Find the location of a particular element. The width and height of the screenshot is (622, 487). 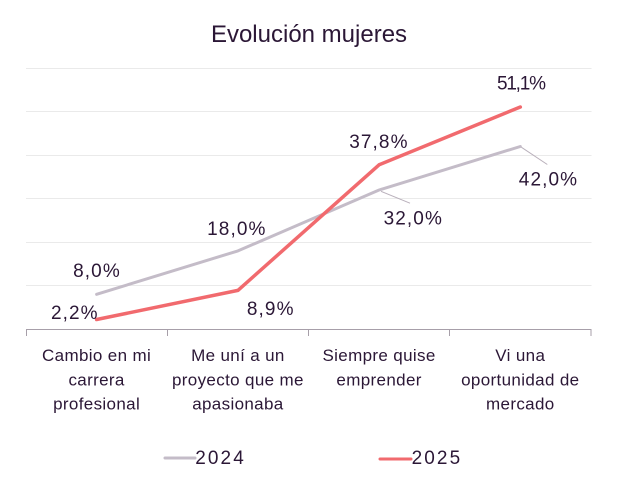

svg-text: 42,0% is located at coordinates (548, 180).